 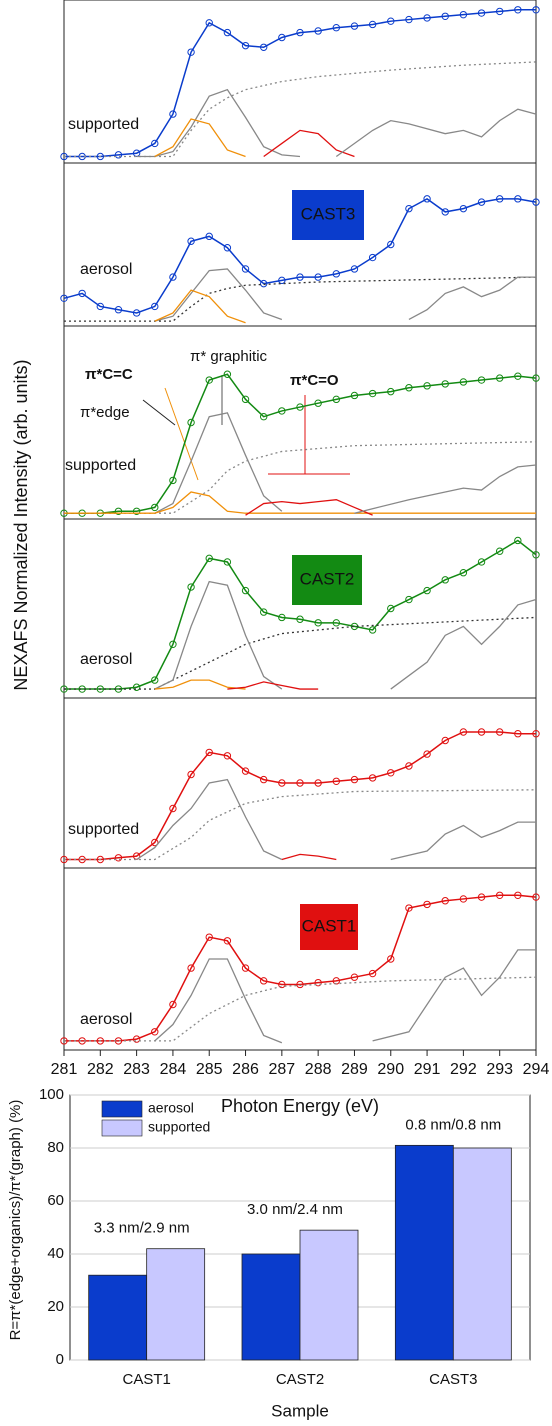 I want to click on x-axis-label: Sample, so click(x=300, y=1410).